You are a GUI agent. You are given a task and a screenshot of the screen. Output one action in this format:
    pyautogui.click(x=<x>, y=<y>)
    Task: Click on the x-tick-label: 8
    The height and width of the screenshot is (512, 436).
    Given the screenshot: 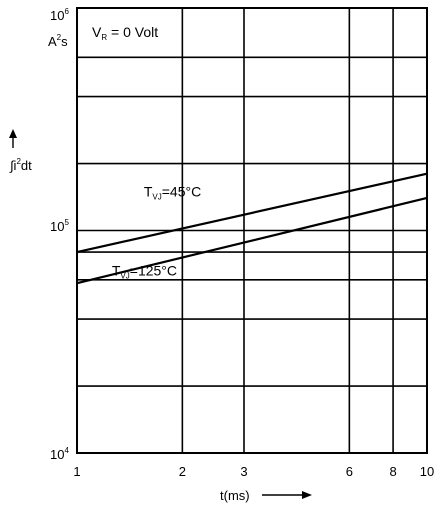 What is the action you would take?
    pyautogui.click(x=392, y=471)
    